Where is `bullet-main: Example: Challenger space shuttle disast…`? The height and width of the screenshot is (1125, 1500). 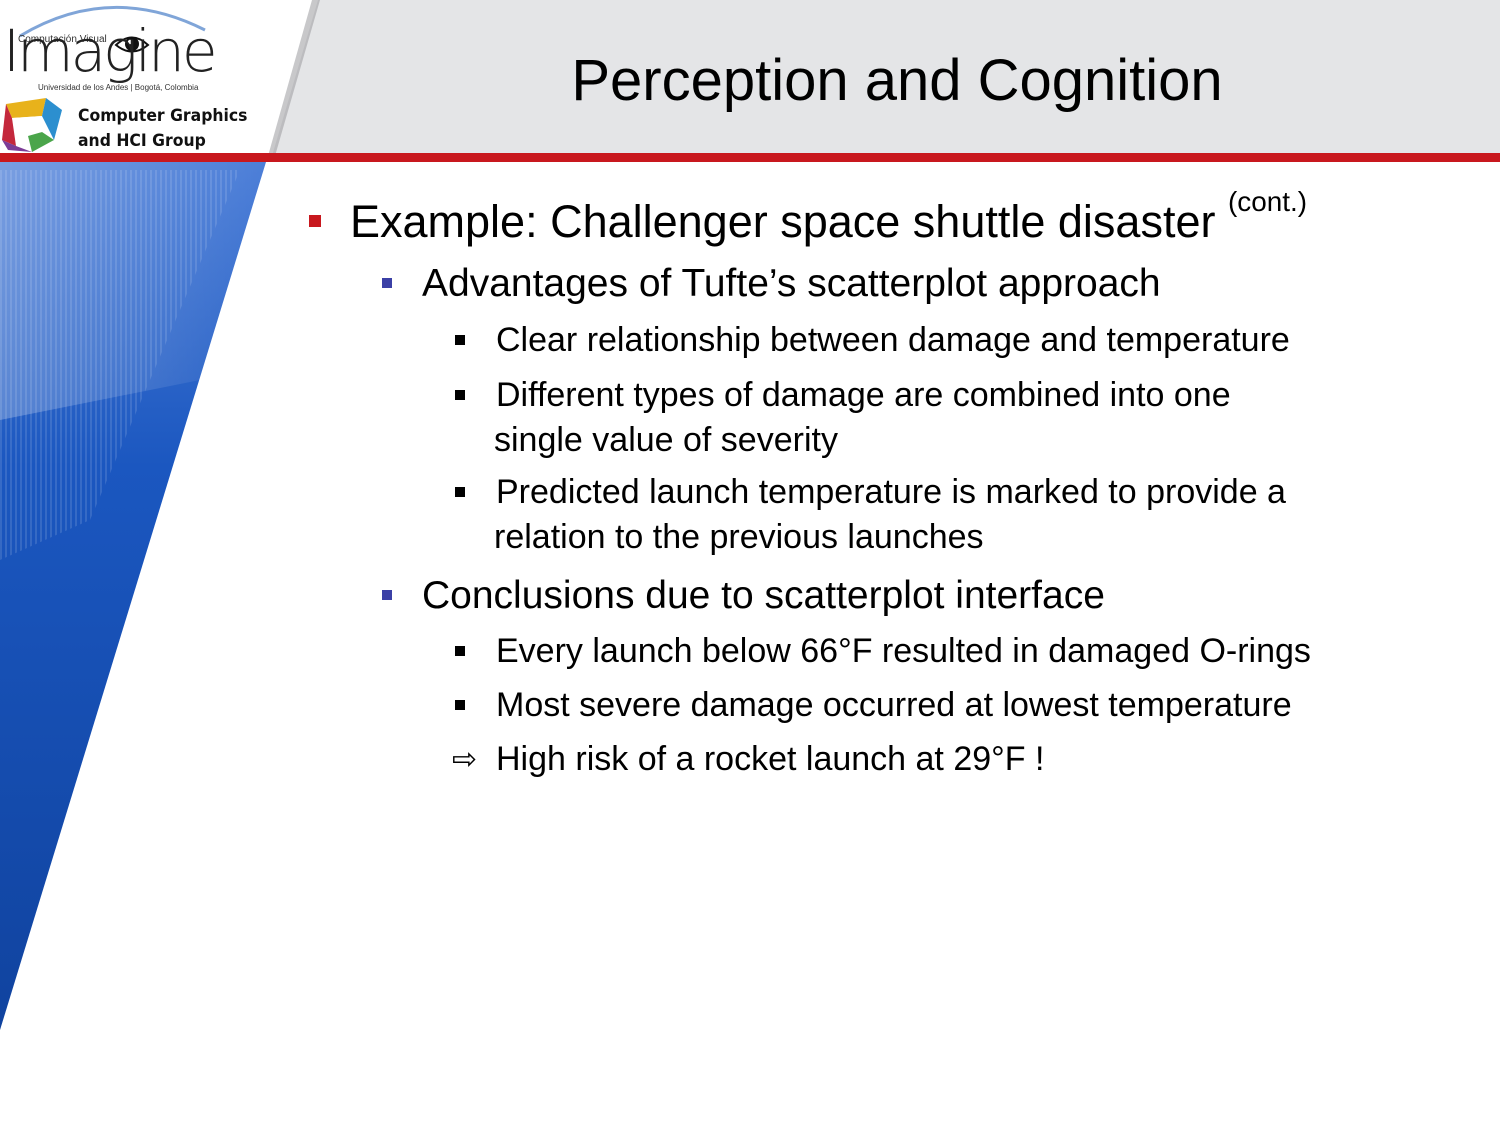
bullet-main: Example: Challenger space shuttle disast… is located at coordinates (829, 216).